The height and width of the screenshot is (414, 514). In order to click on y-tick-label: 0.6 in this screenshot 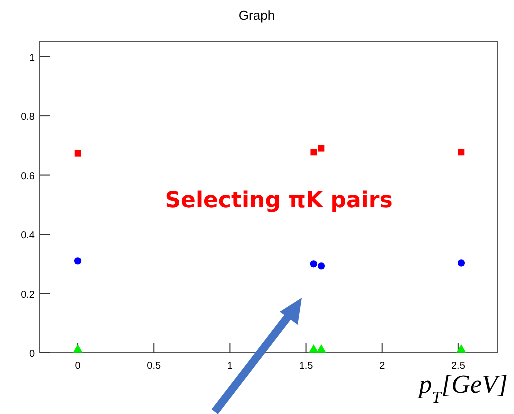, I will do `click(28, 176)`.